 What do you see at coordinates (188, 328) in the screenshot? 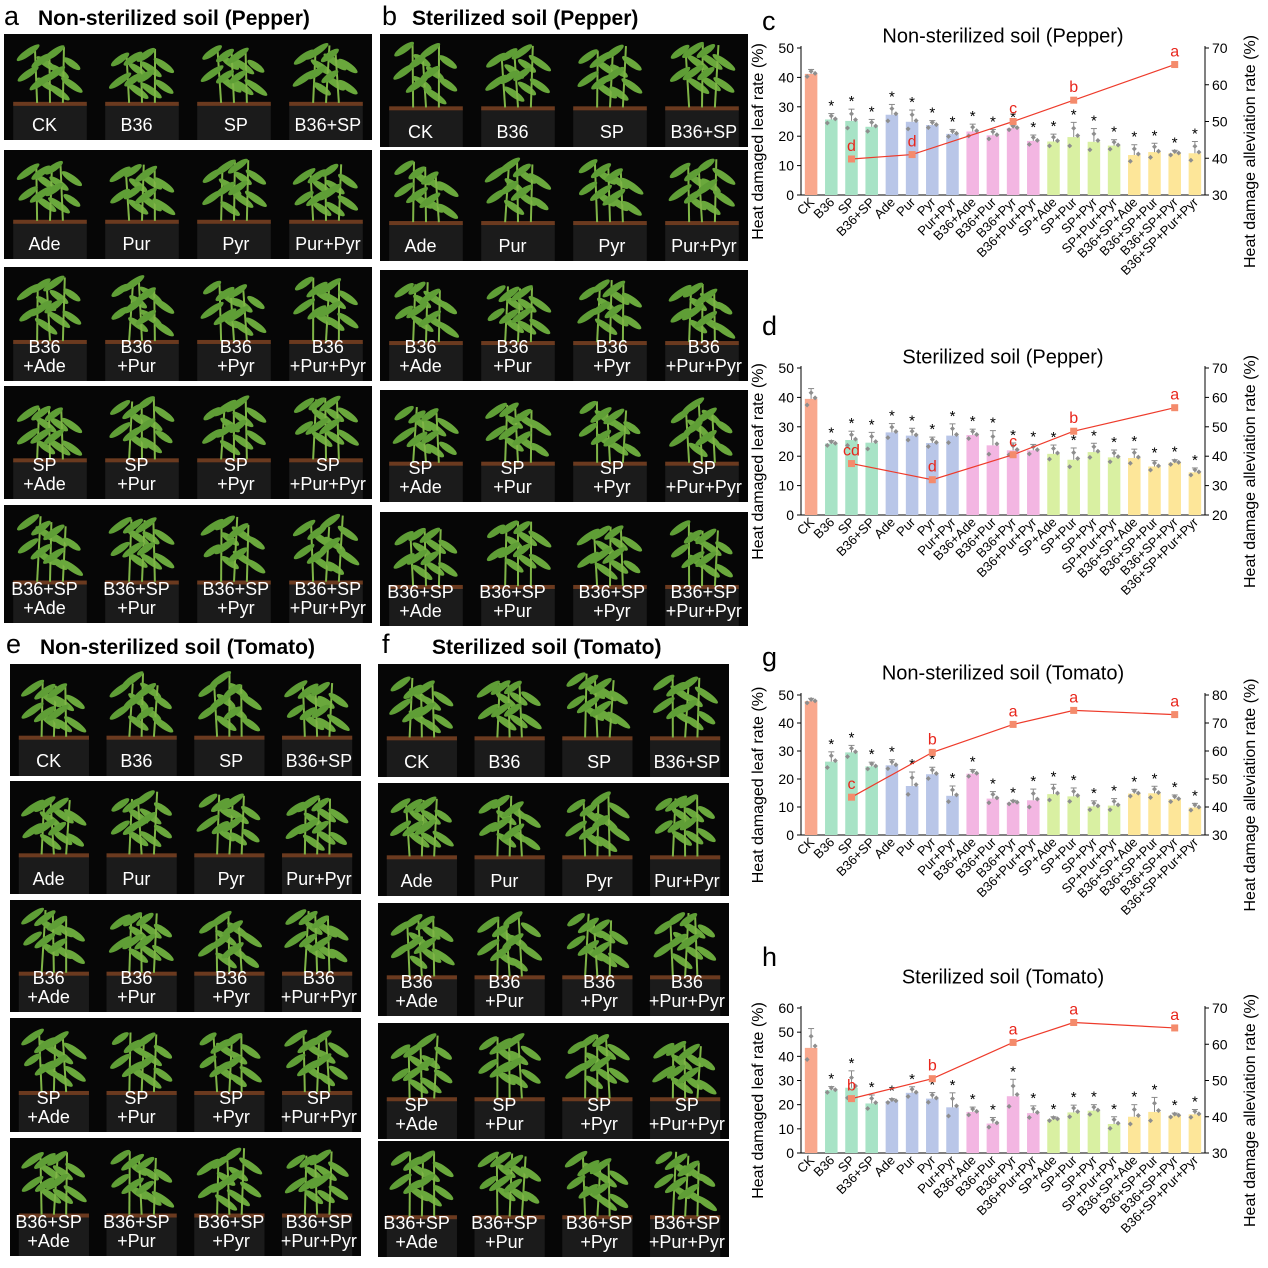
I see `plant-photo` at bounding box center [188, 328].